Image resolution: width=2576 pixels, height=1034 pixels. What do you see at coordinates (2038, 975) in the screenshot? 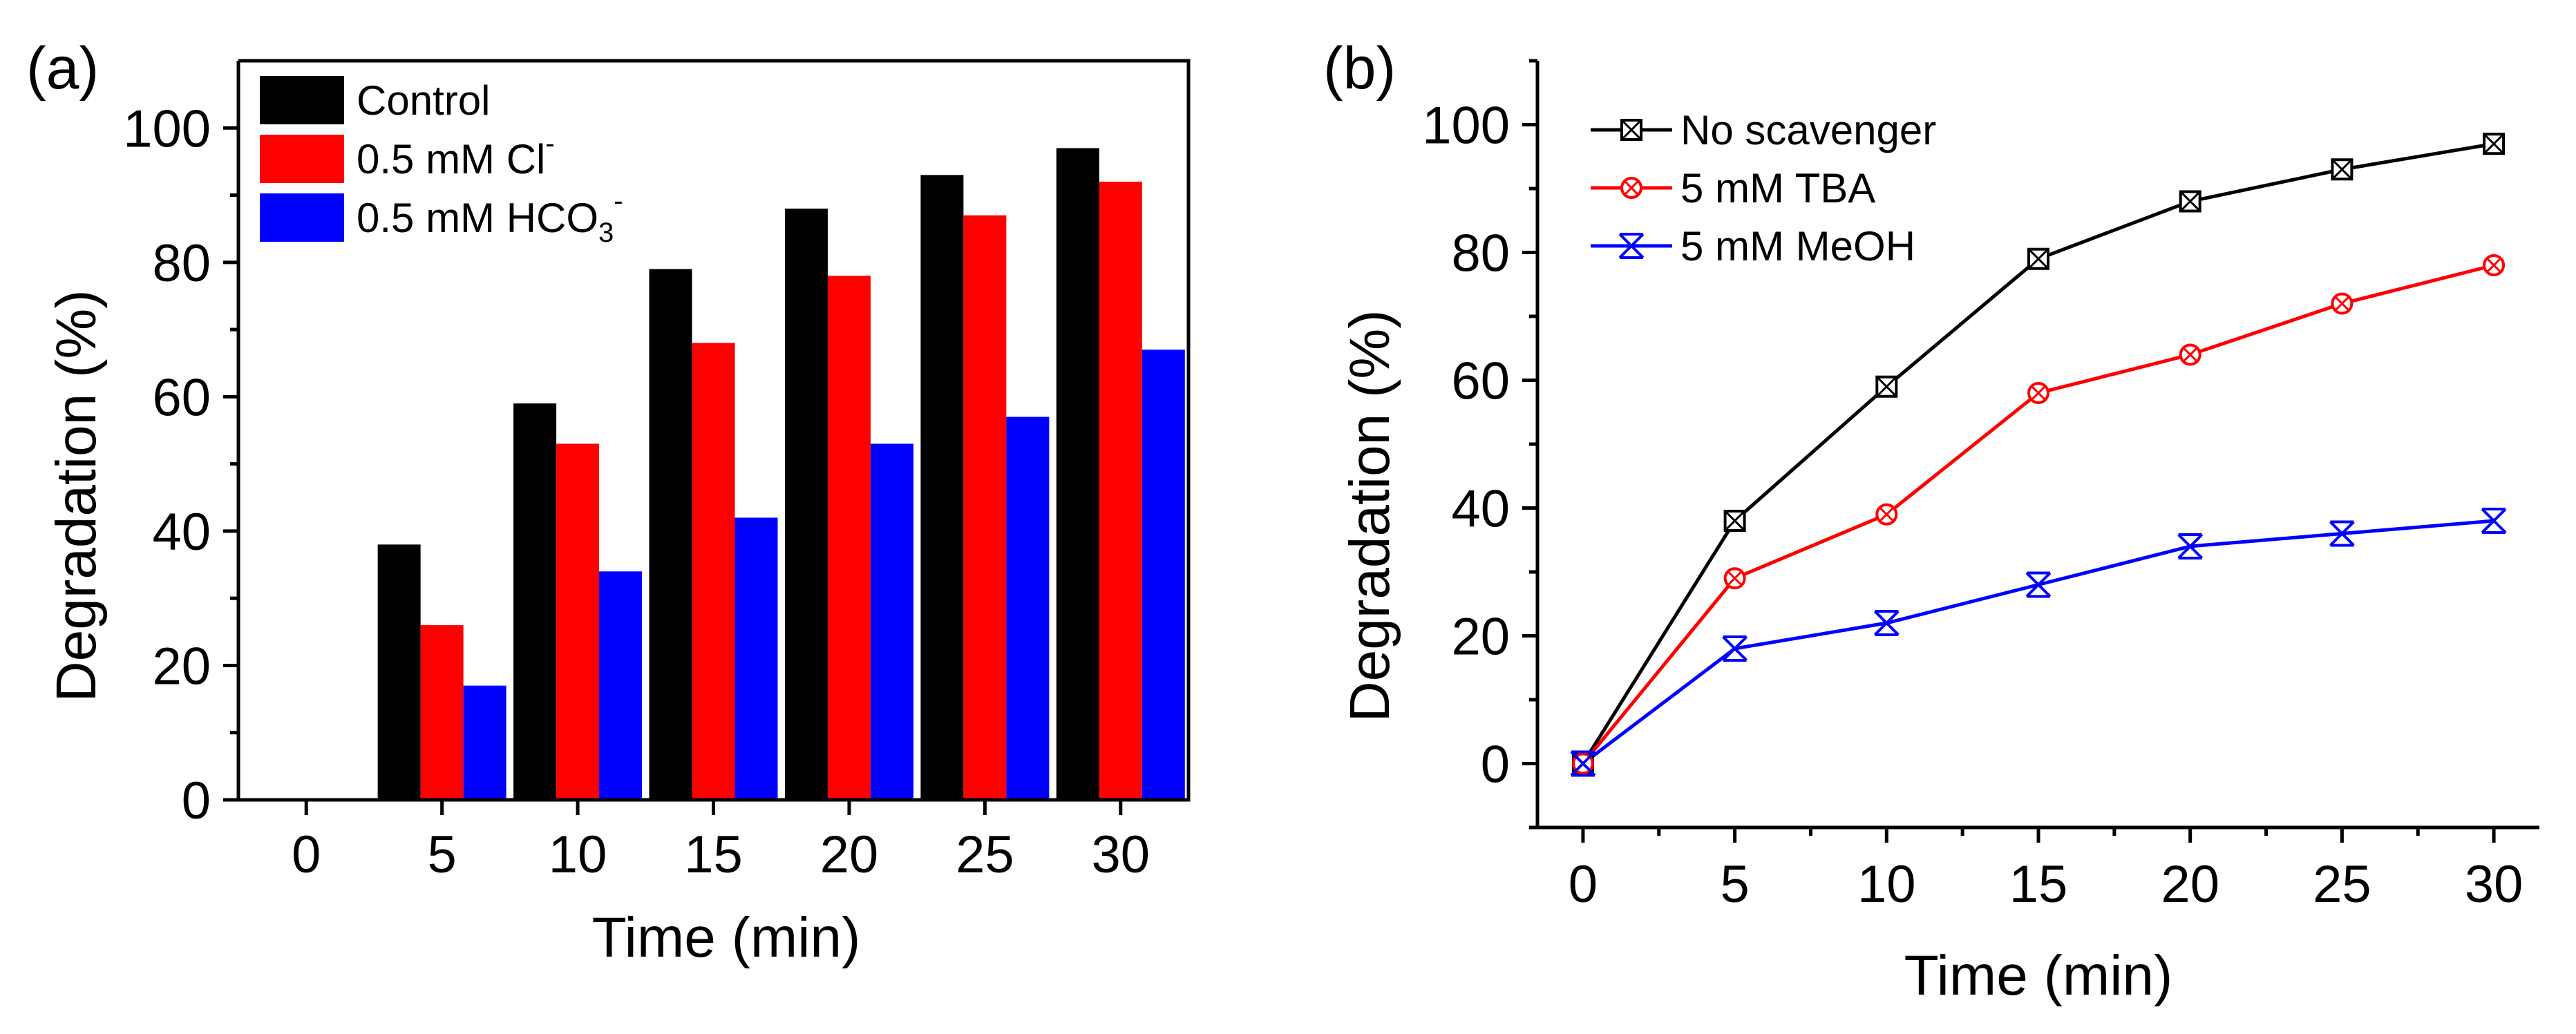
I see `panel-b-x-axis-title: Time (min)` at bounding box center [2038, 975].